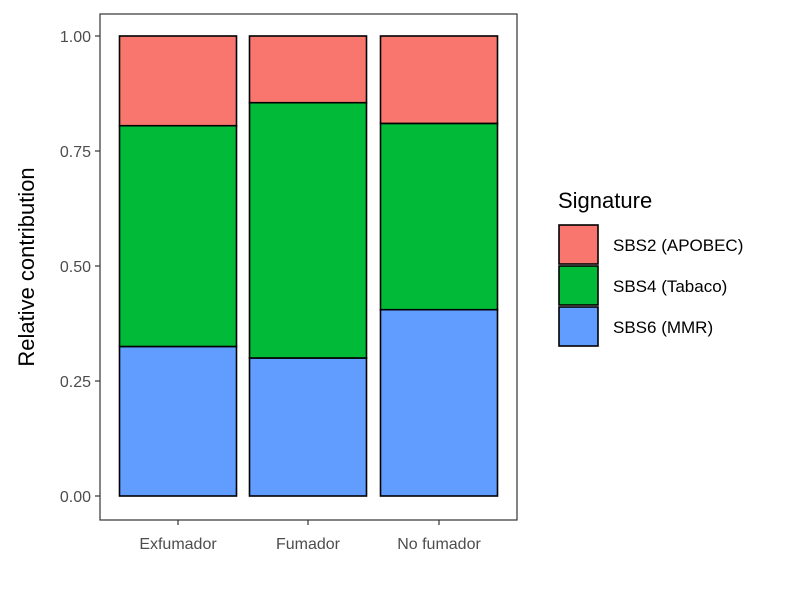 This screenshot has width=800, height=600. I want to click on x-tick-label: Fumador, so click(308, 544).